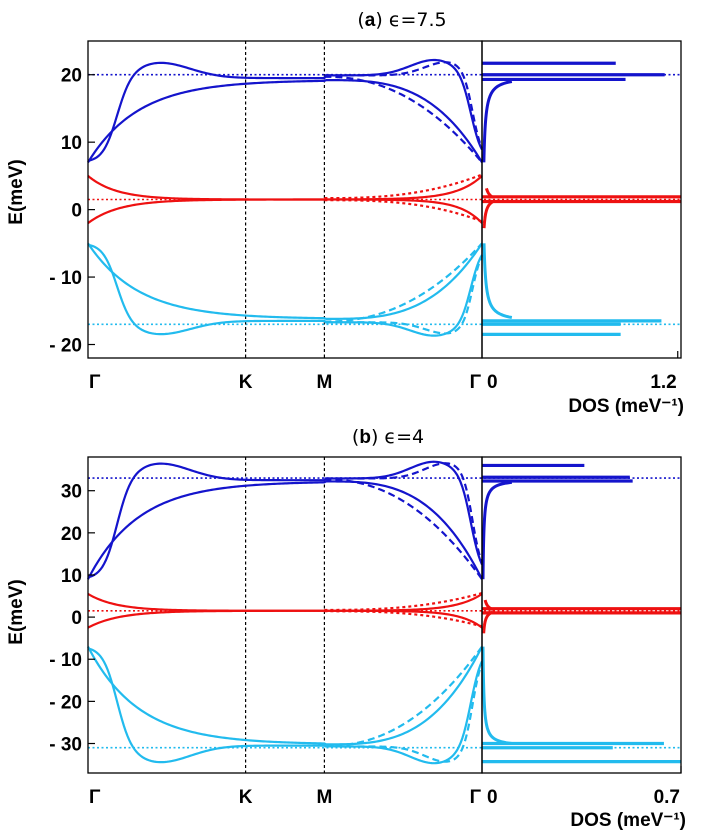 The image size is (702, 835). What do you see at coordinates (16, 611) in the screenshot?
I see `panel-b-ylabel: E(meV)` at bounding box center [16, 611].